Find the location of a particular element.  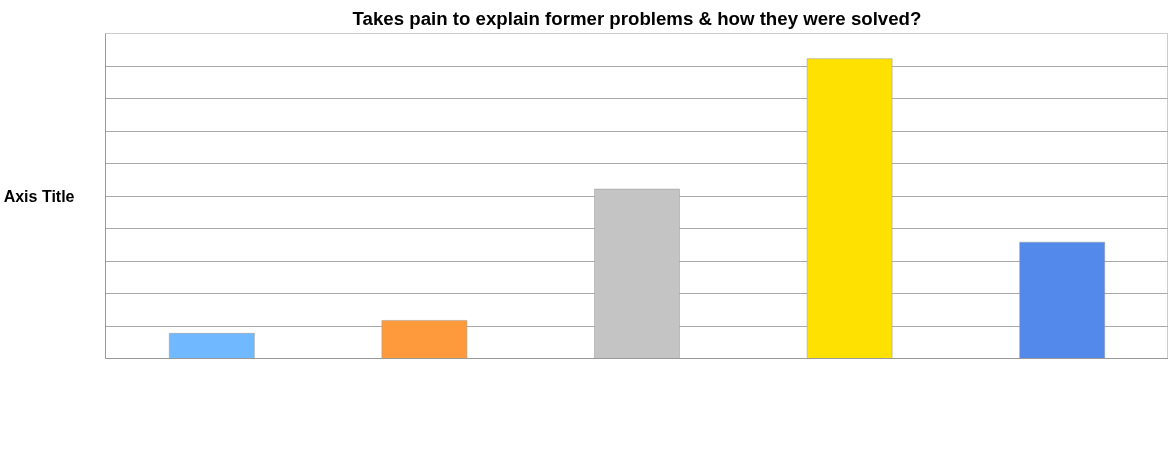

chart-title: Takes pain to explain former problems & how they were solved? is located at coordinates (637, 18).